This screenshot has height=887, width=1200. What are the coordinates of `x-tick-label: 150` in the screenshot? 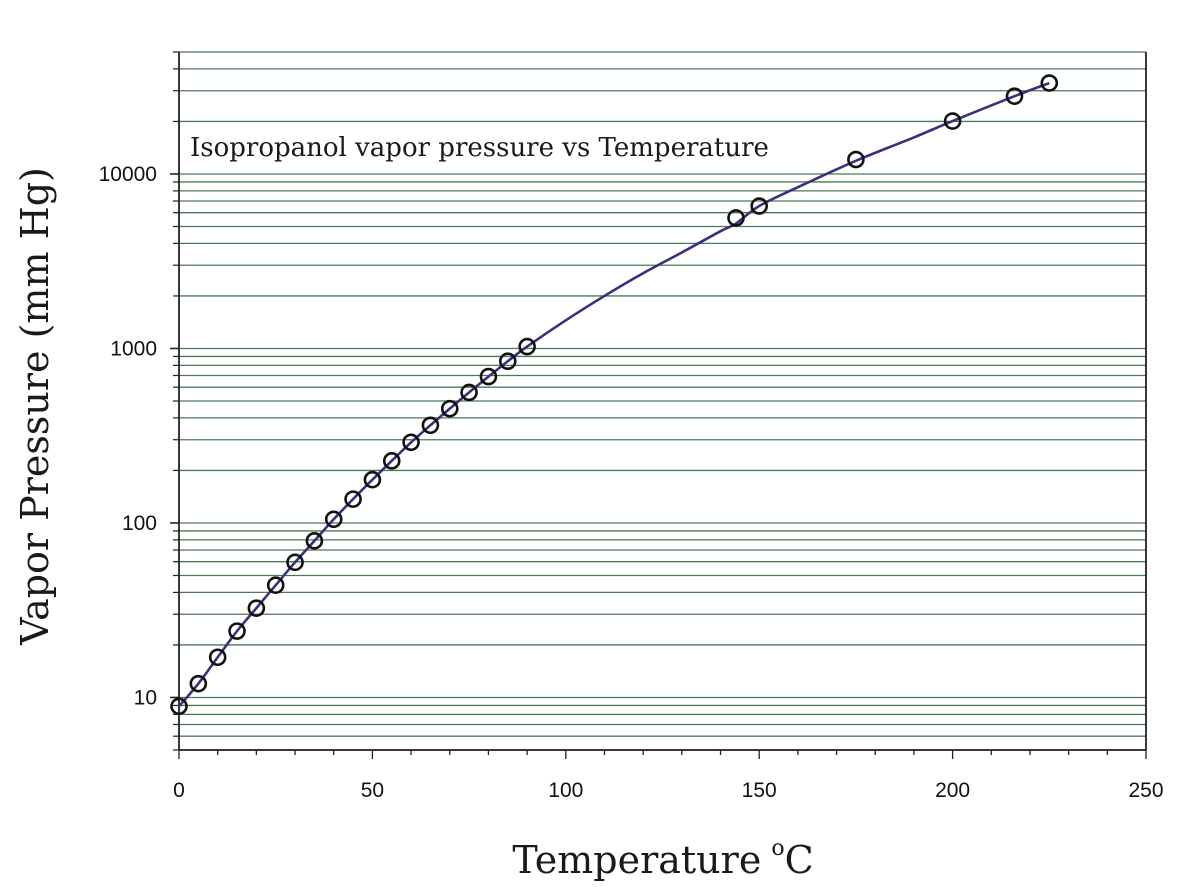 It's located at (759, 790).